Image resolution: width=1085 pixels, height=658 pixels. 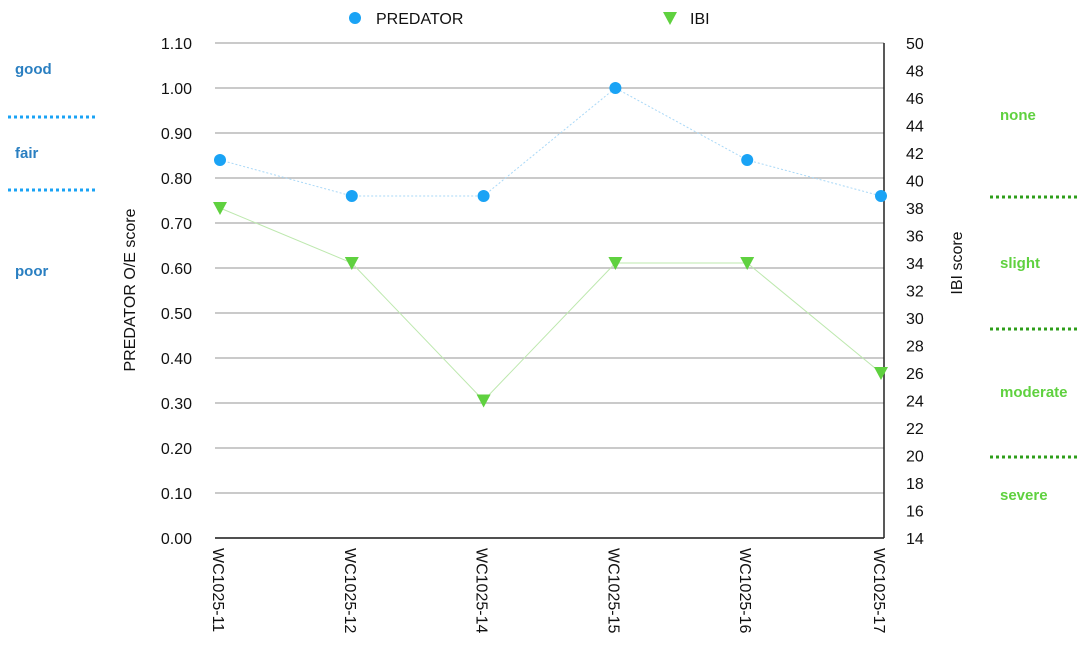 I want to click on x-tick-label: WC1025-16, so click(x=744, y=590).